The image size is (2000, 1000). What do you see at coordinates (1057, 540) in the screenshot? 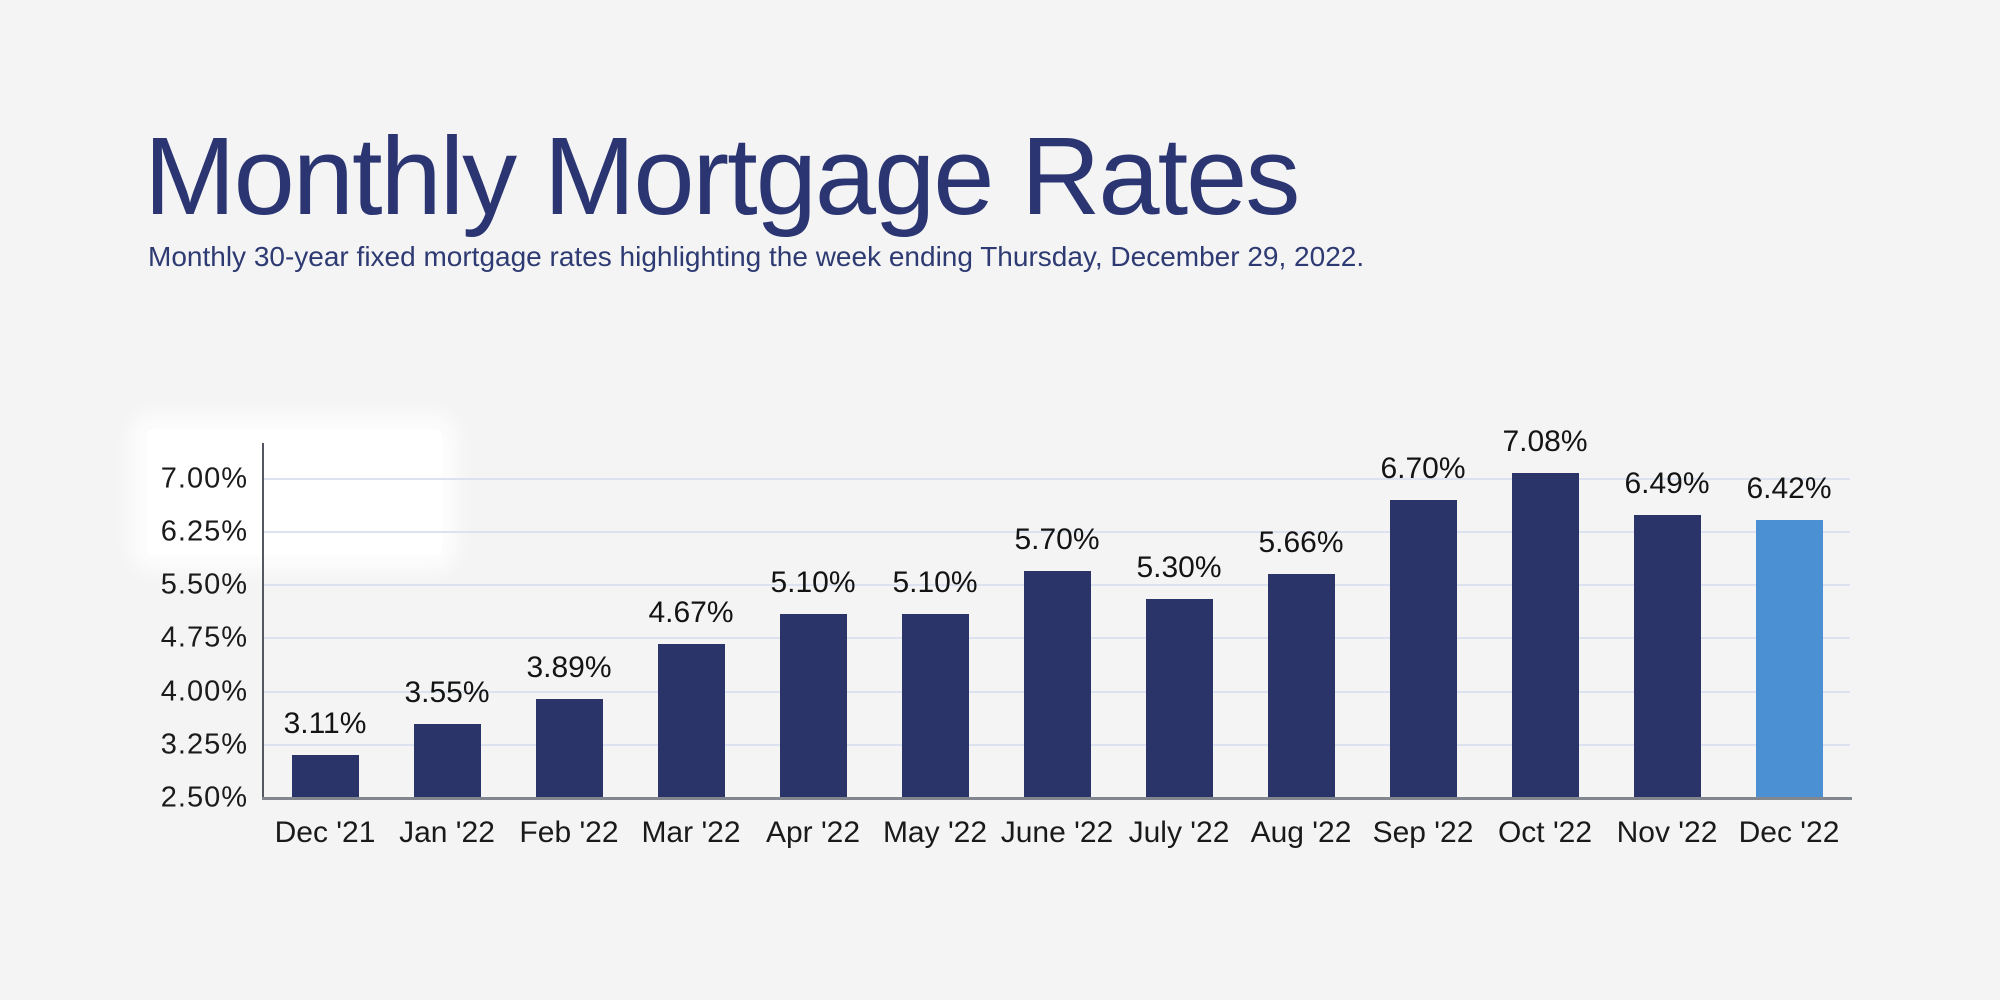
I see `bar-value-label: 5.70%` at bounding box center [1057, 540].